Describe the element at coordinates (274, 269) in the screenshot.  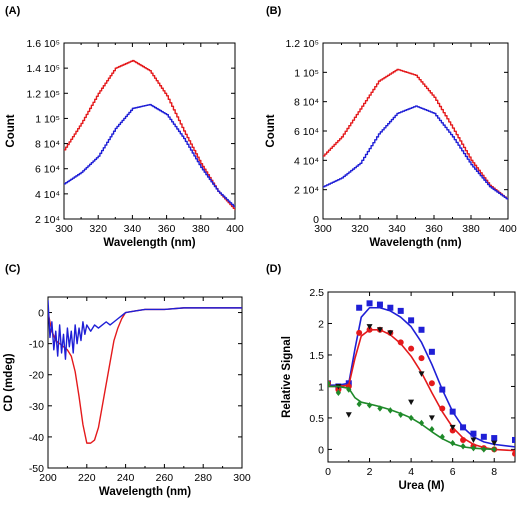
I see `panel-label: (D)` at that location.